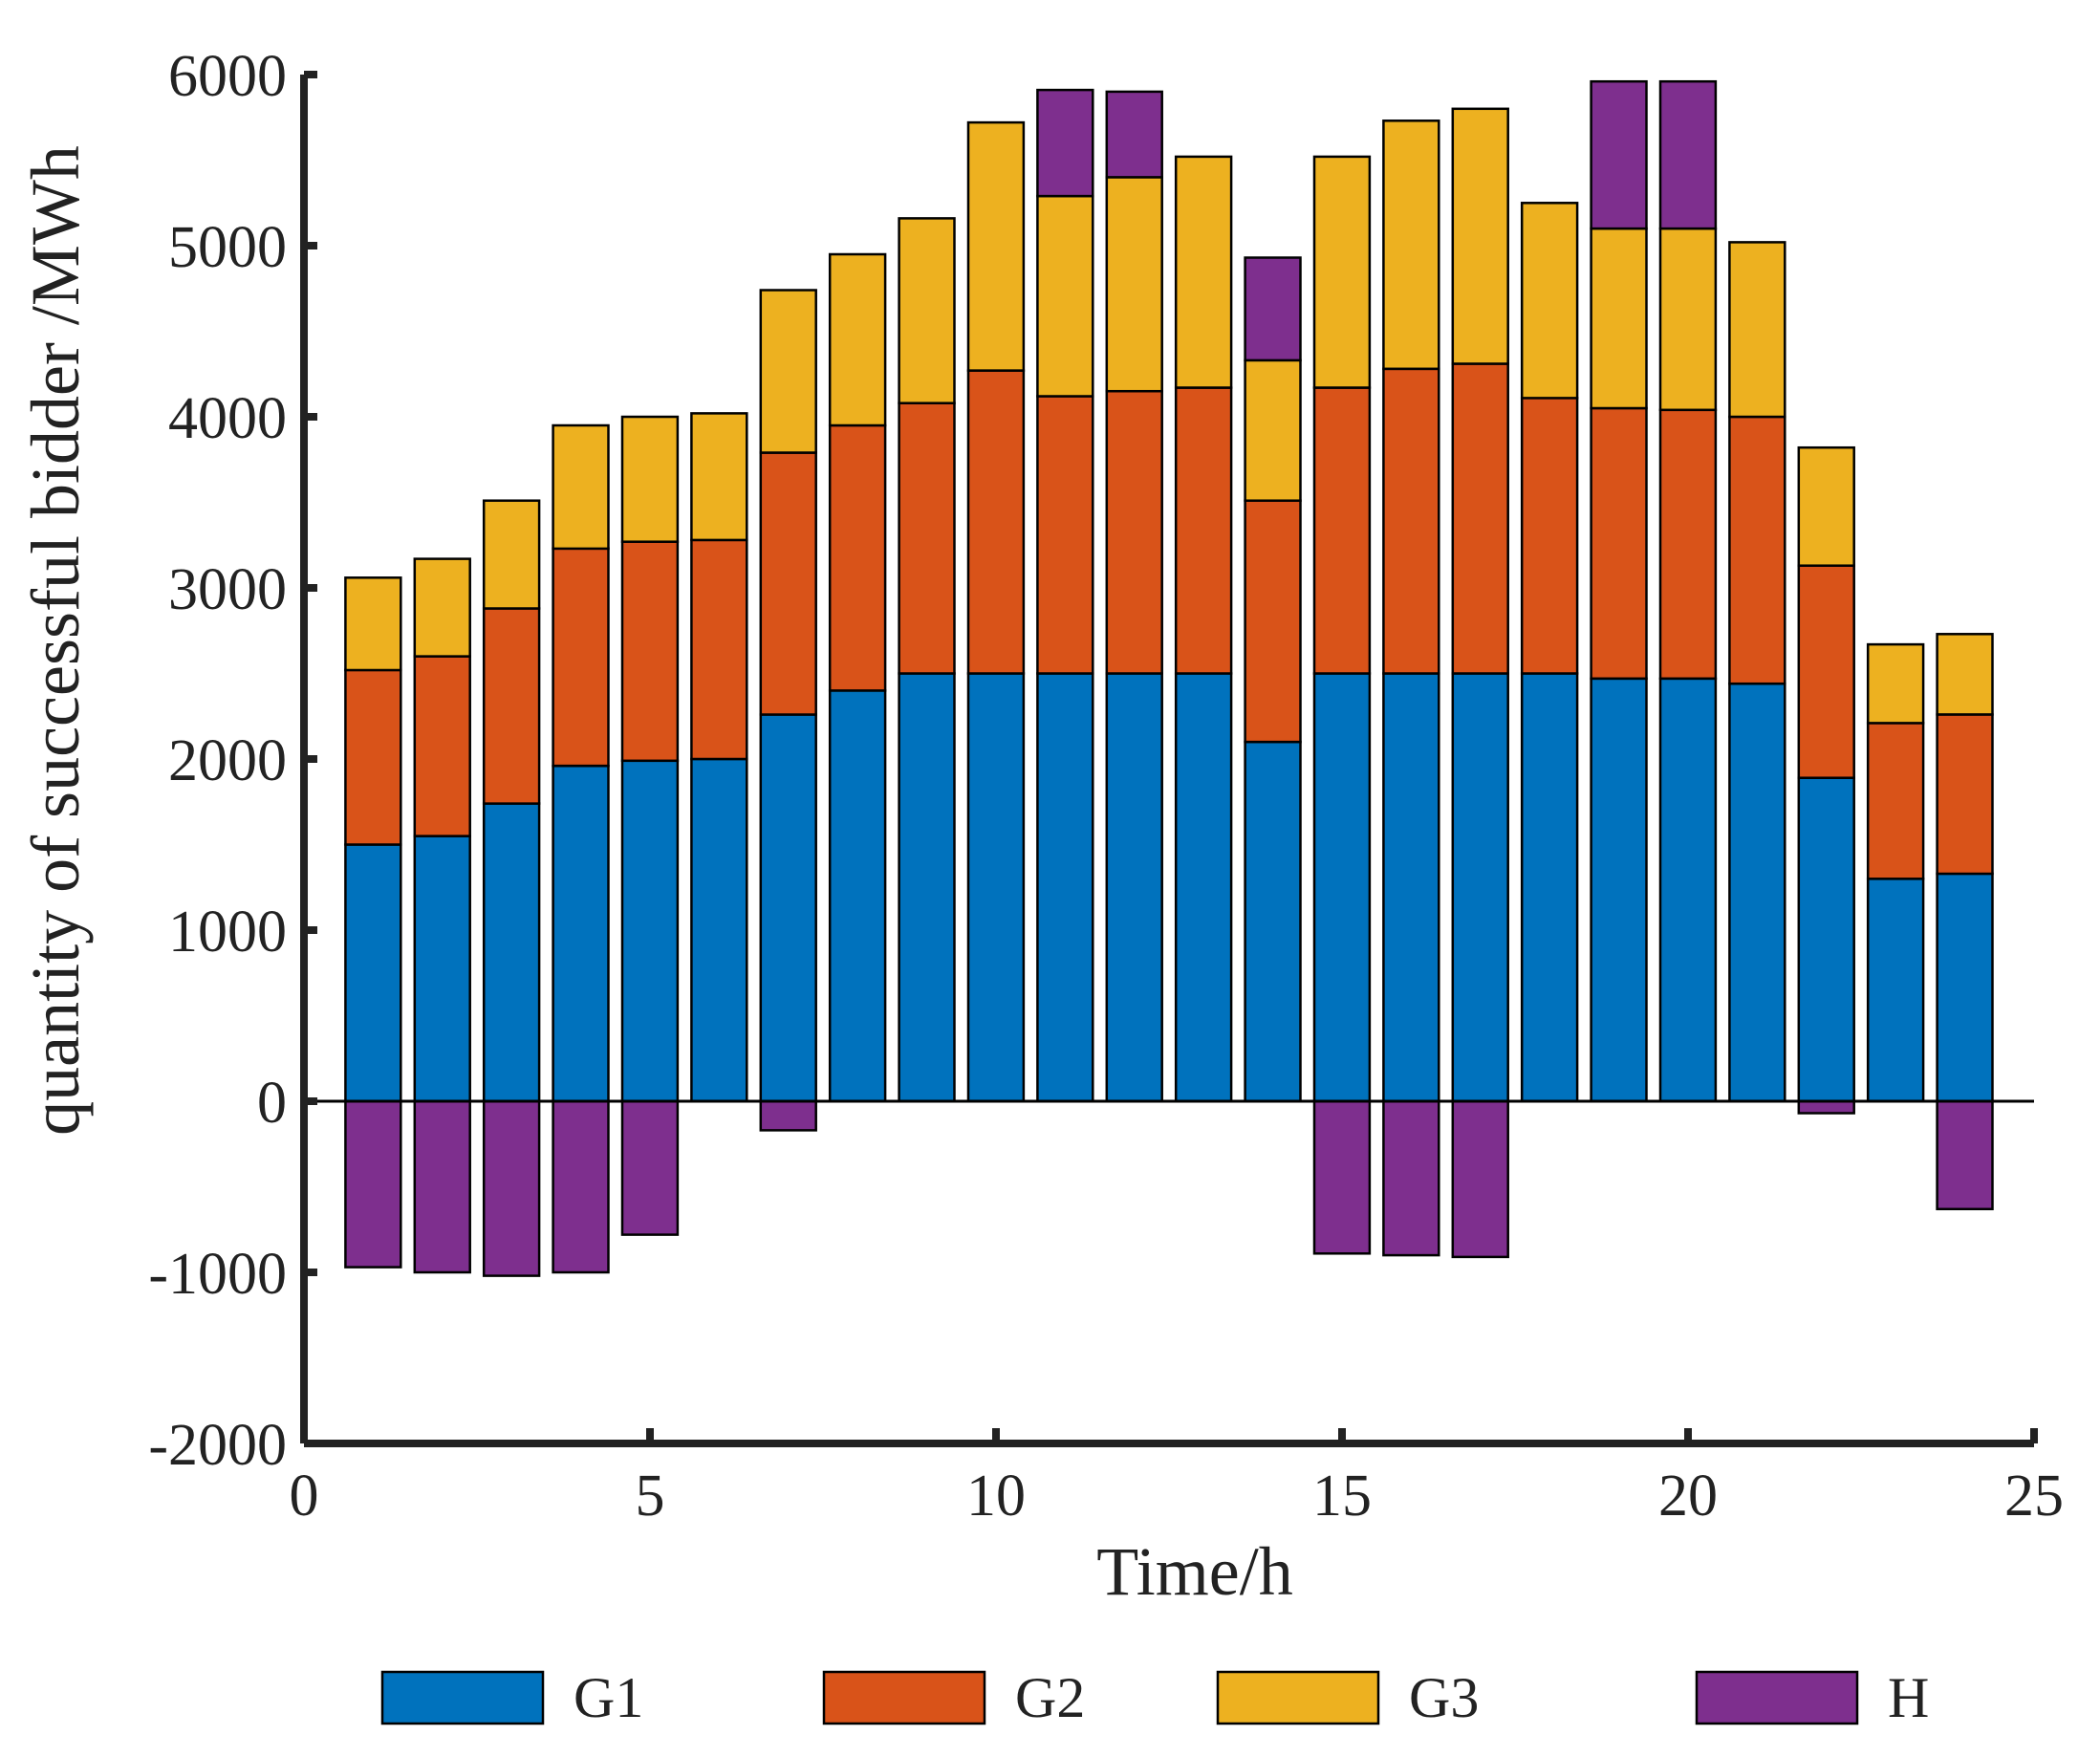 The width and height of the screenshot is (2100, 1757). I want to click on bar-h-t3, so click(511, 1188).